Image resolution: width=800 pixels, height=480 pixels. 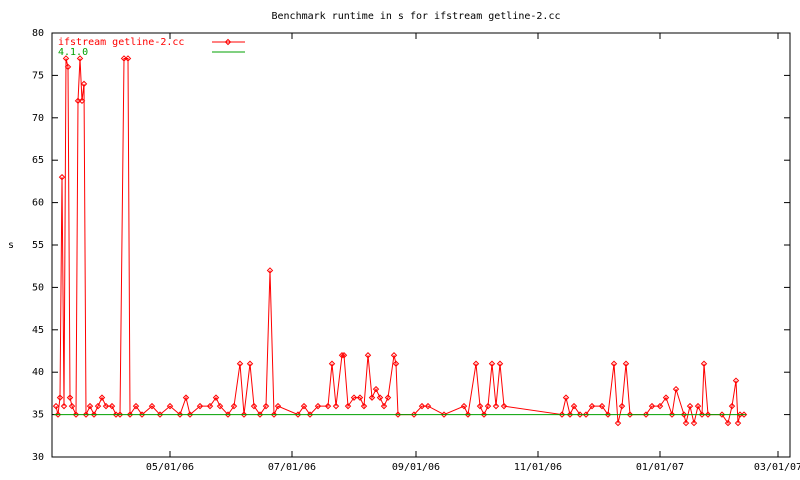 I want to click on x-tick-label: 03/01/07, so click(x=777, y=467).